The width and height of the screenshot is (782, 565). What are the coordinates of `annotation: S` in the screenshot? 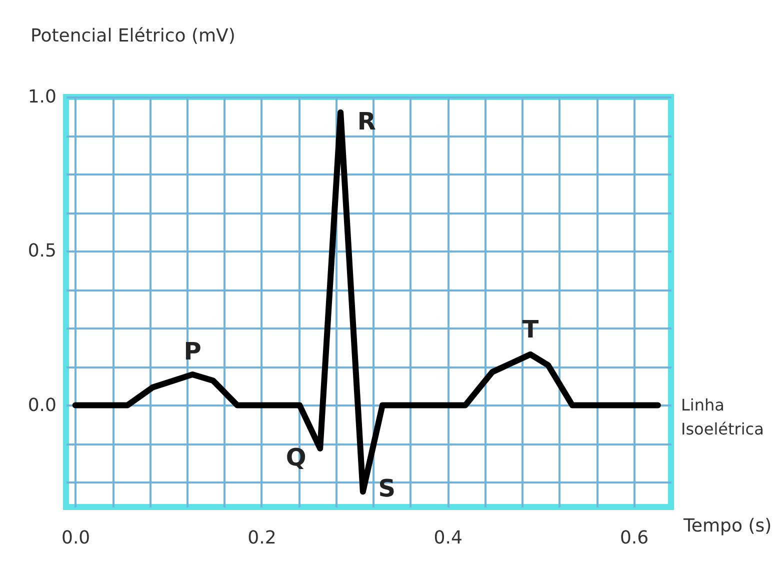 It's located at (387, 488).